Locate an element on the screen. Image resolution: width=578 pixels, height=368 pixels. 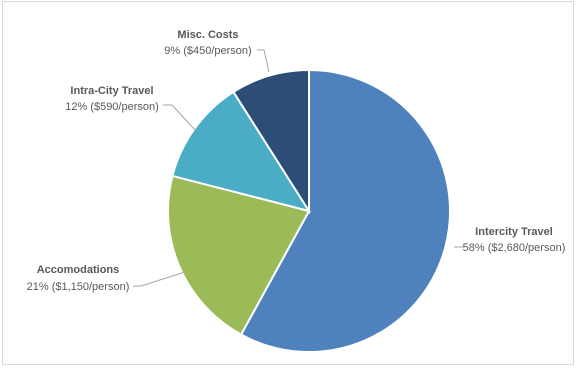
label-name-intercity-travel: Intercity Travel is located at coordinates (514, 232).